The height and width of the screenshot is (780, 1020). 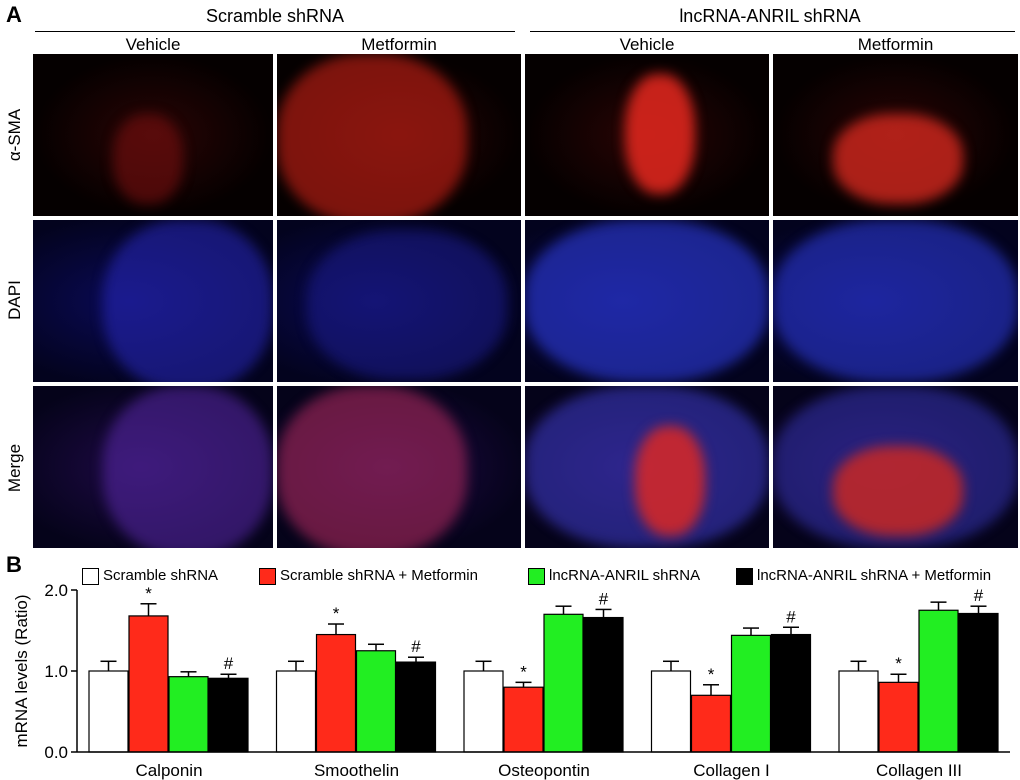 What do you see at coordinates (647, 467) in the screenshot?
I see `micrograph-merge-anril-vehicle` at bounding box center [647, 467].